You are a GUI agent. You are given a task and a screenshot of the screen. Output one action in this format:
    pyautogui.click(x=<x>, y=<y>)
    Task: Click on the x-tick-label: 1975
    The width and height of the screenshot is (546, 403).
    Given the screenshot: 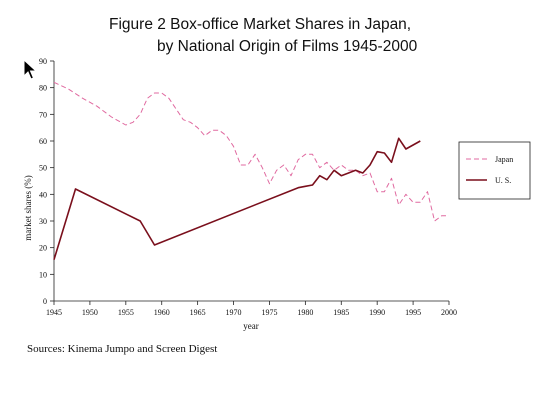 What is the action you would take?
    pyautogui.click(x=269, y=312)
    